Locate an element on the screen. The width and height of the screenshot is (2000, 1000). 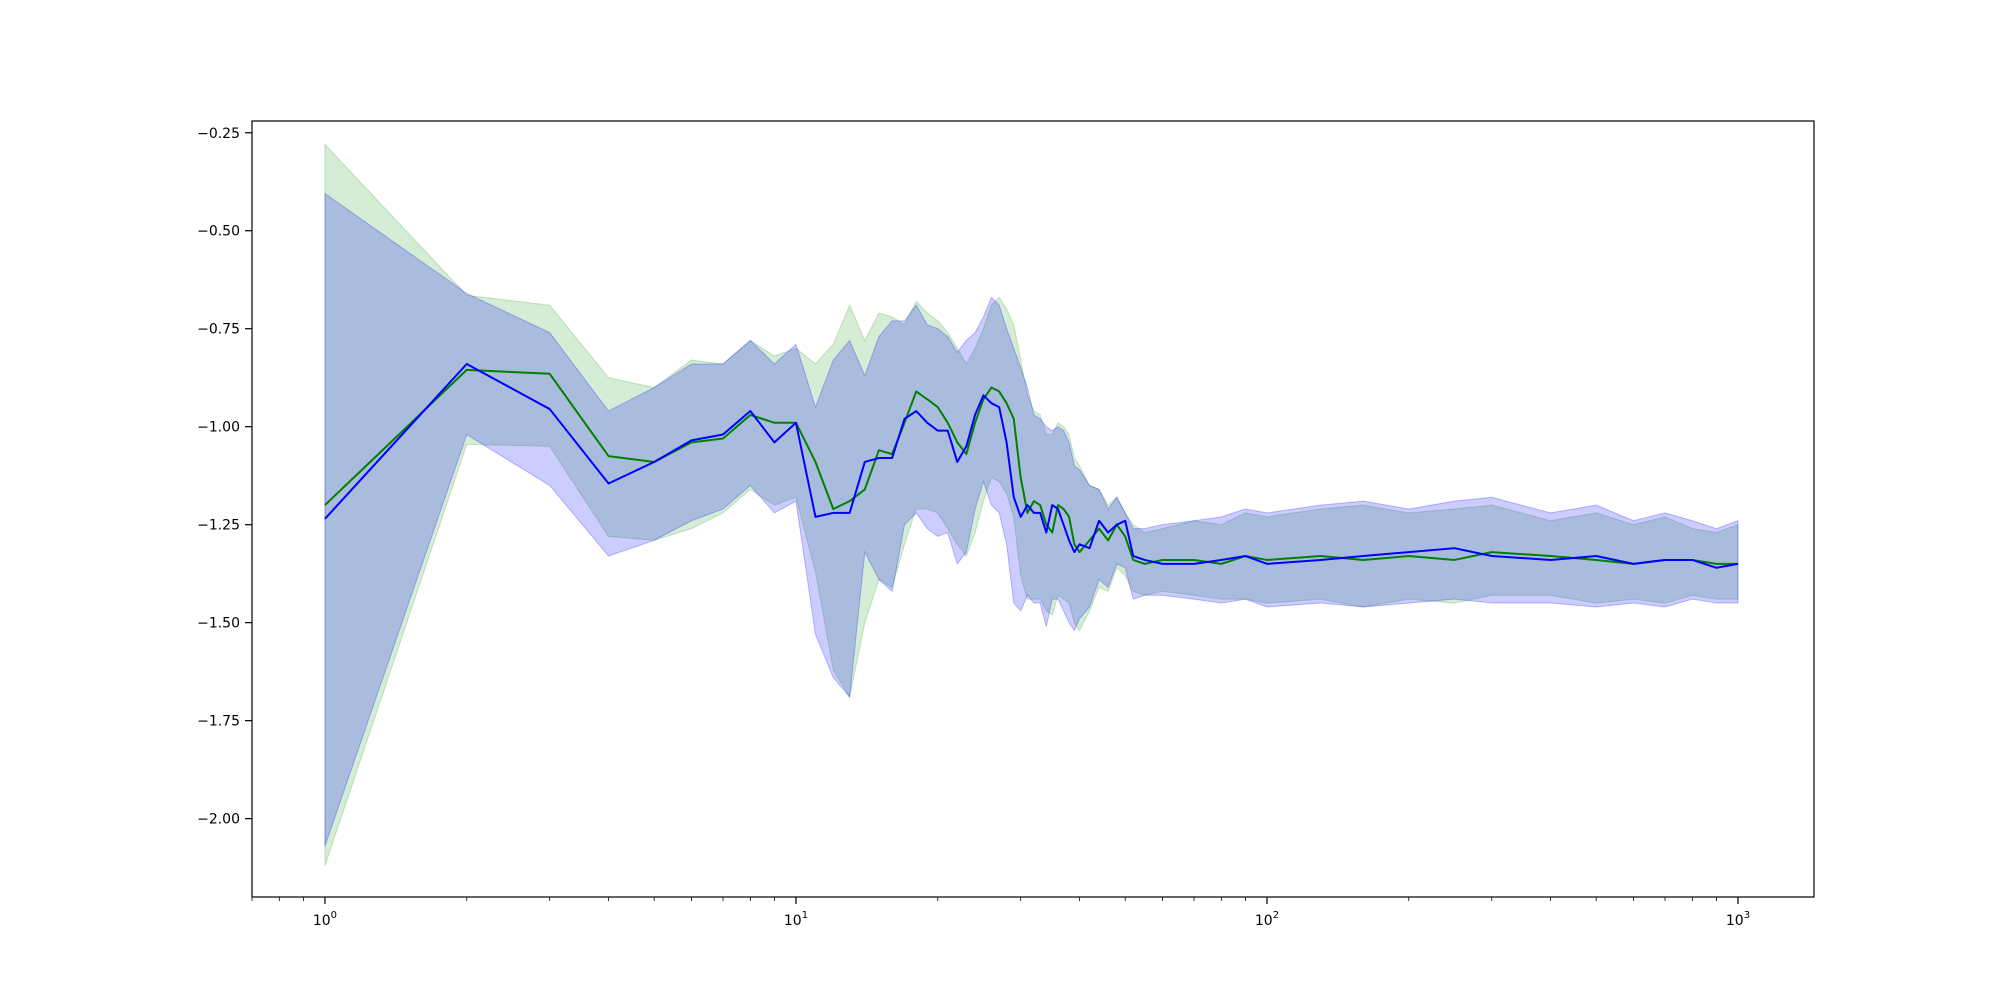
y-axis: −0.25 −0.50 −0.75 −1.00 −1.25 −1.50 −1.75 −2.00 is located at coordinates (224, 477).